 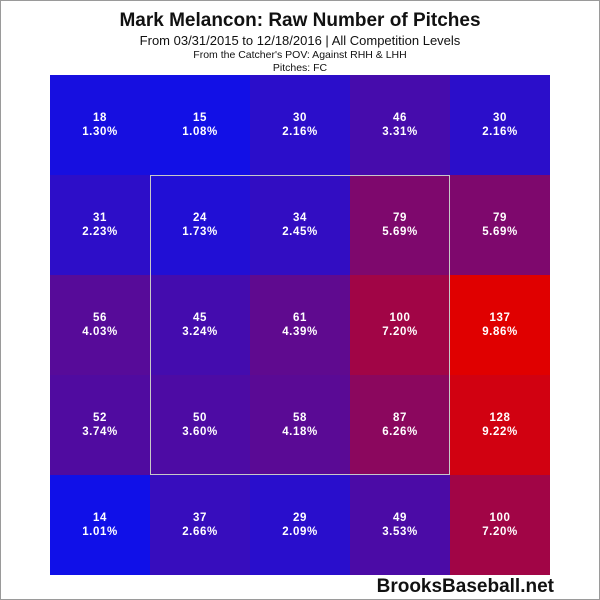 What do you see at coordinates (200, 318) in the screenshot?
I see `cell-count-label: 45` at bounding box center [200, 318].